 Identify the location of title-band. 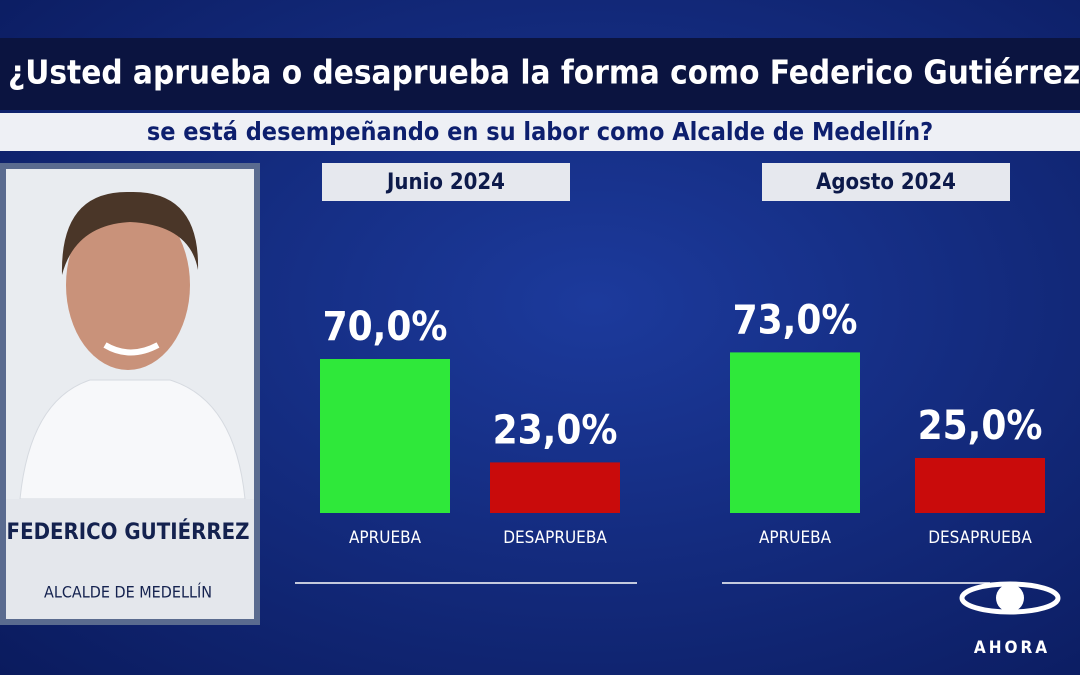
(540, 74).